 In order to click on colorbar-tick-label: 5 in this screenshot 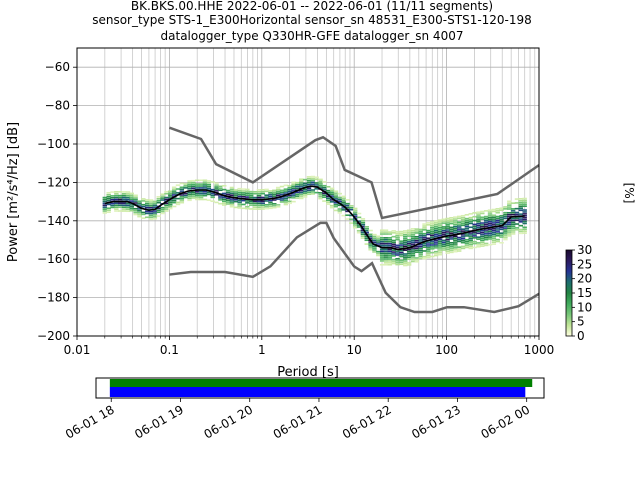, I will do `click(581, 322)`.